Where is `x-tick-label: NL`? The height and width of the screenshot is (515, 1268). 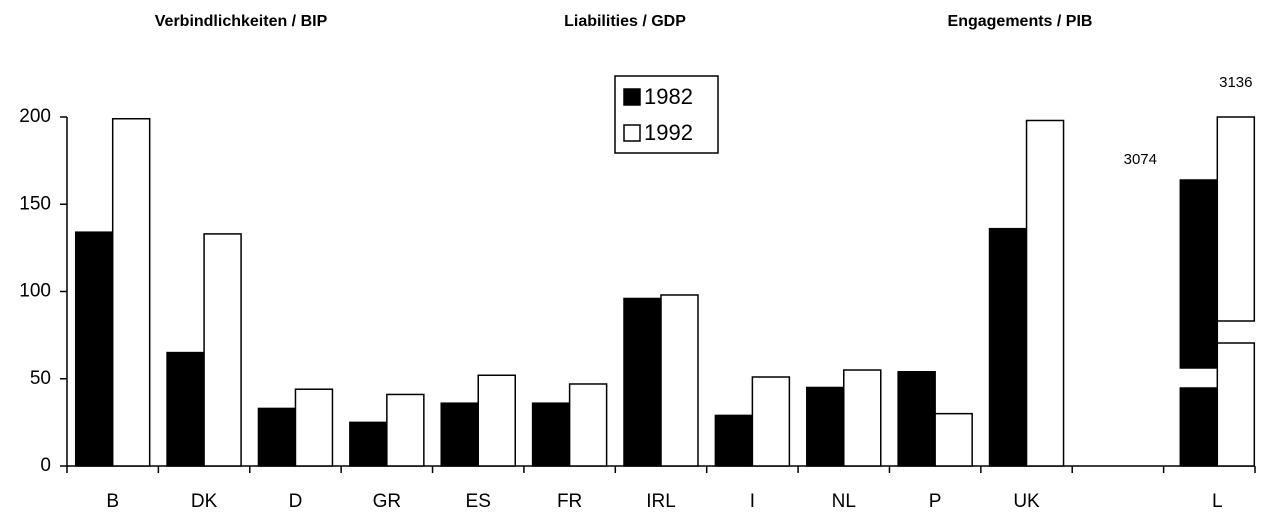
x-tick-label: NL is located at coordinates (844, 501).